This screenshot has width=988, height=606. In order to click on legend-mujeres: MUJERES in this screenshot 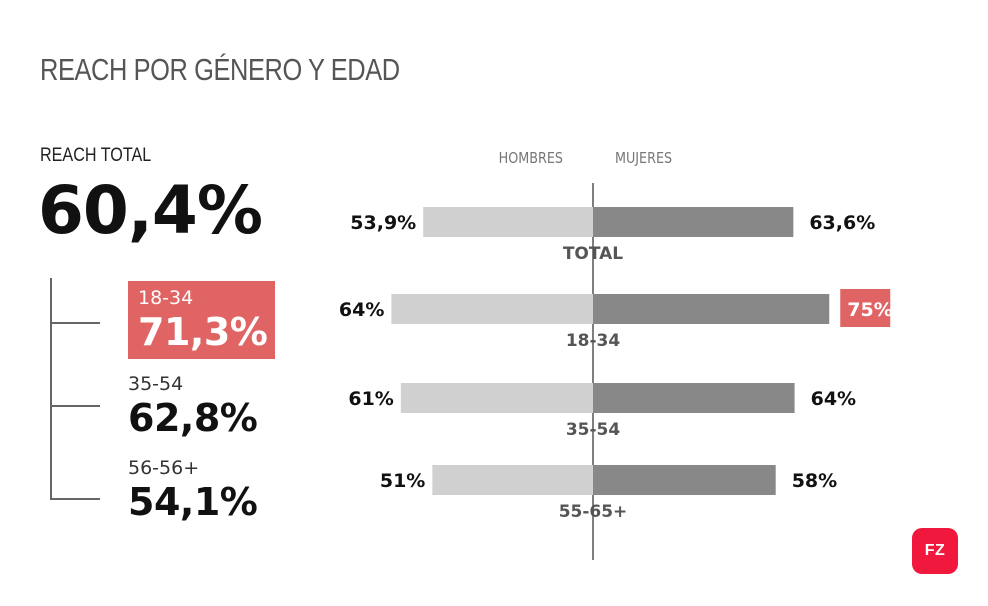, I will do `click(643, 158)`.